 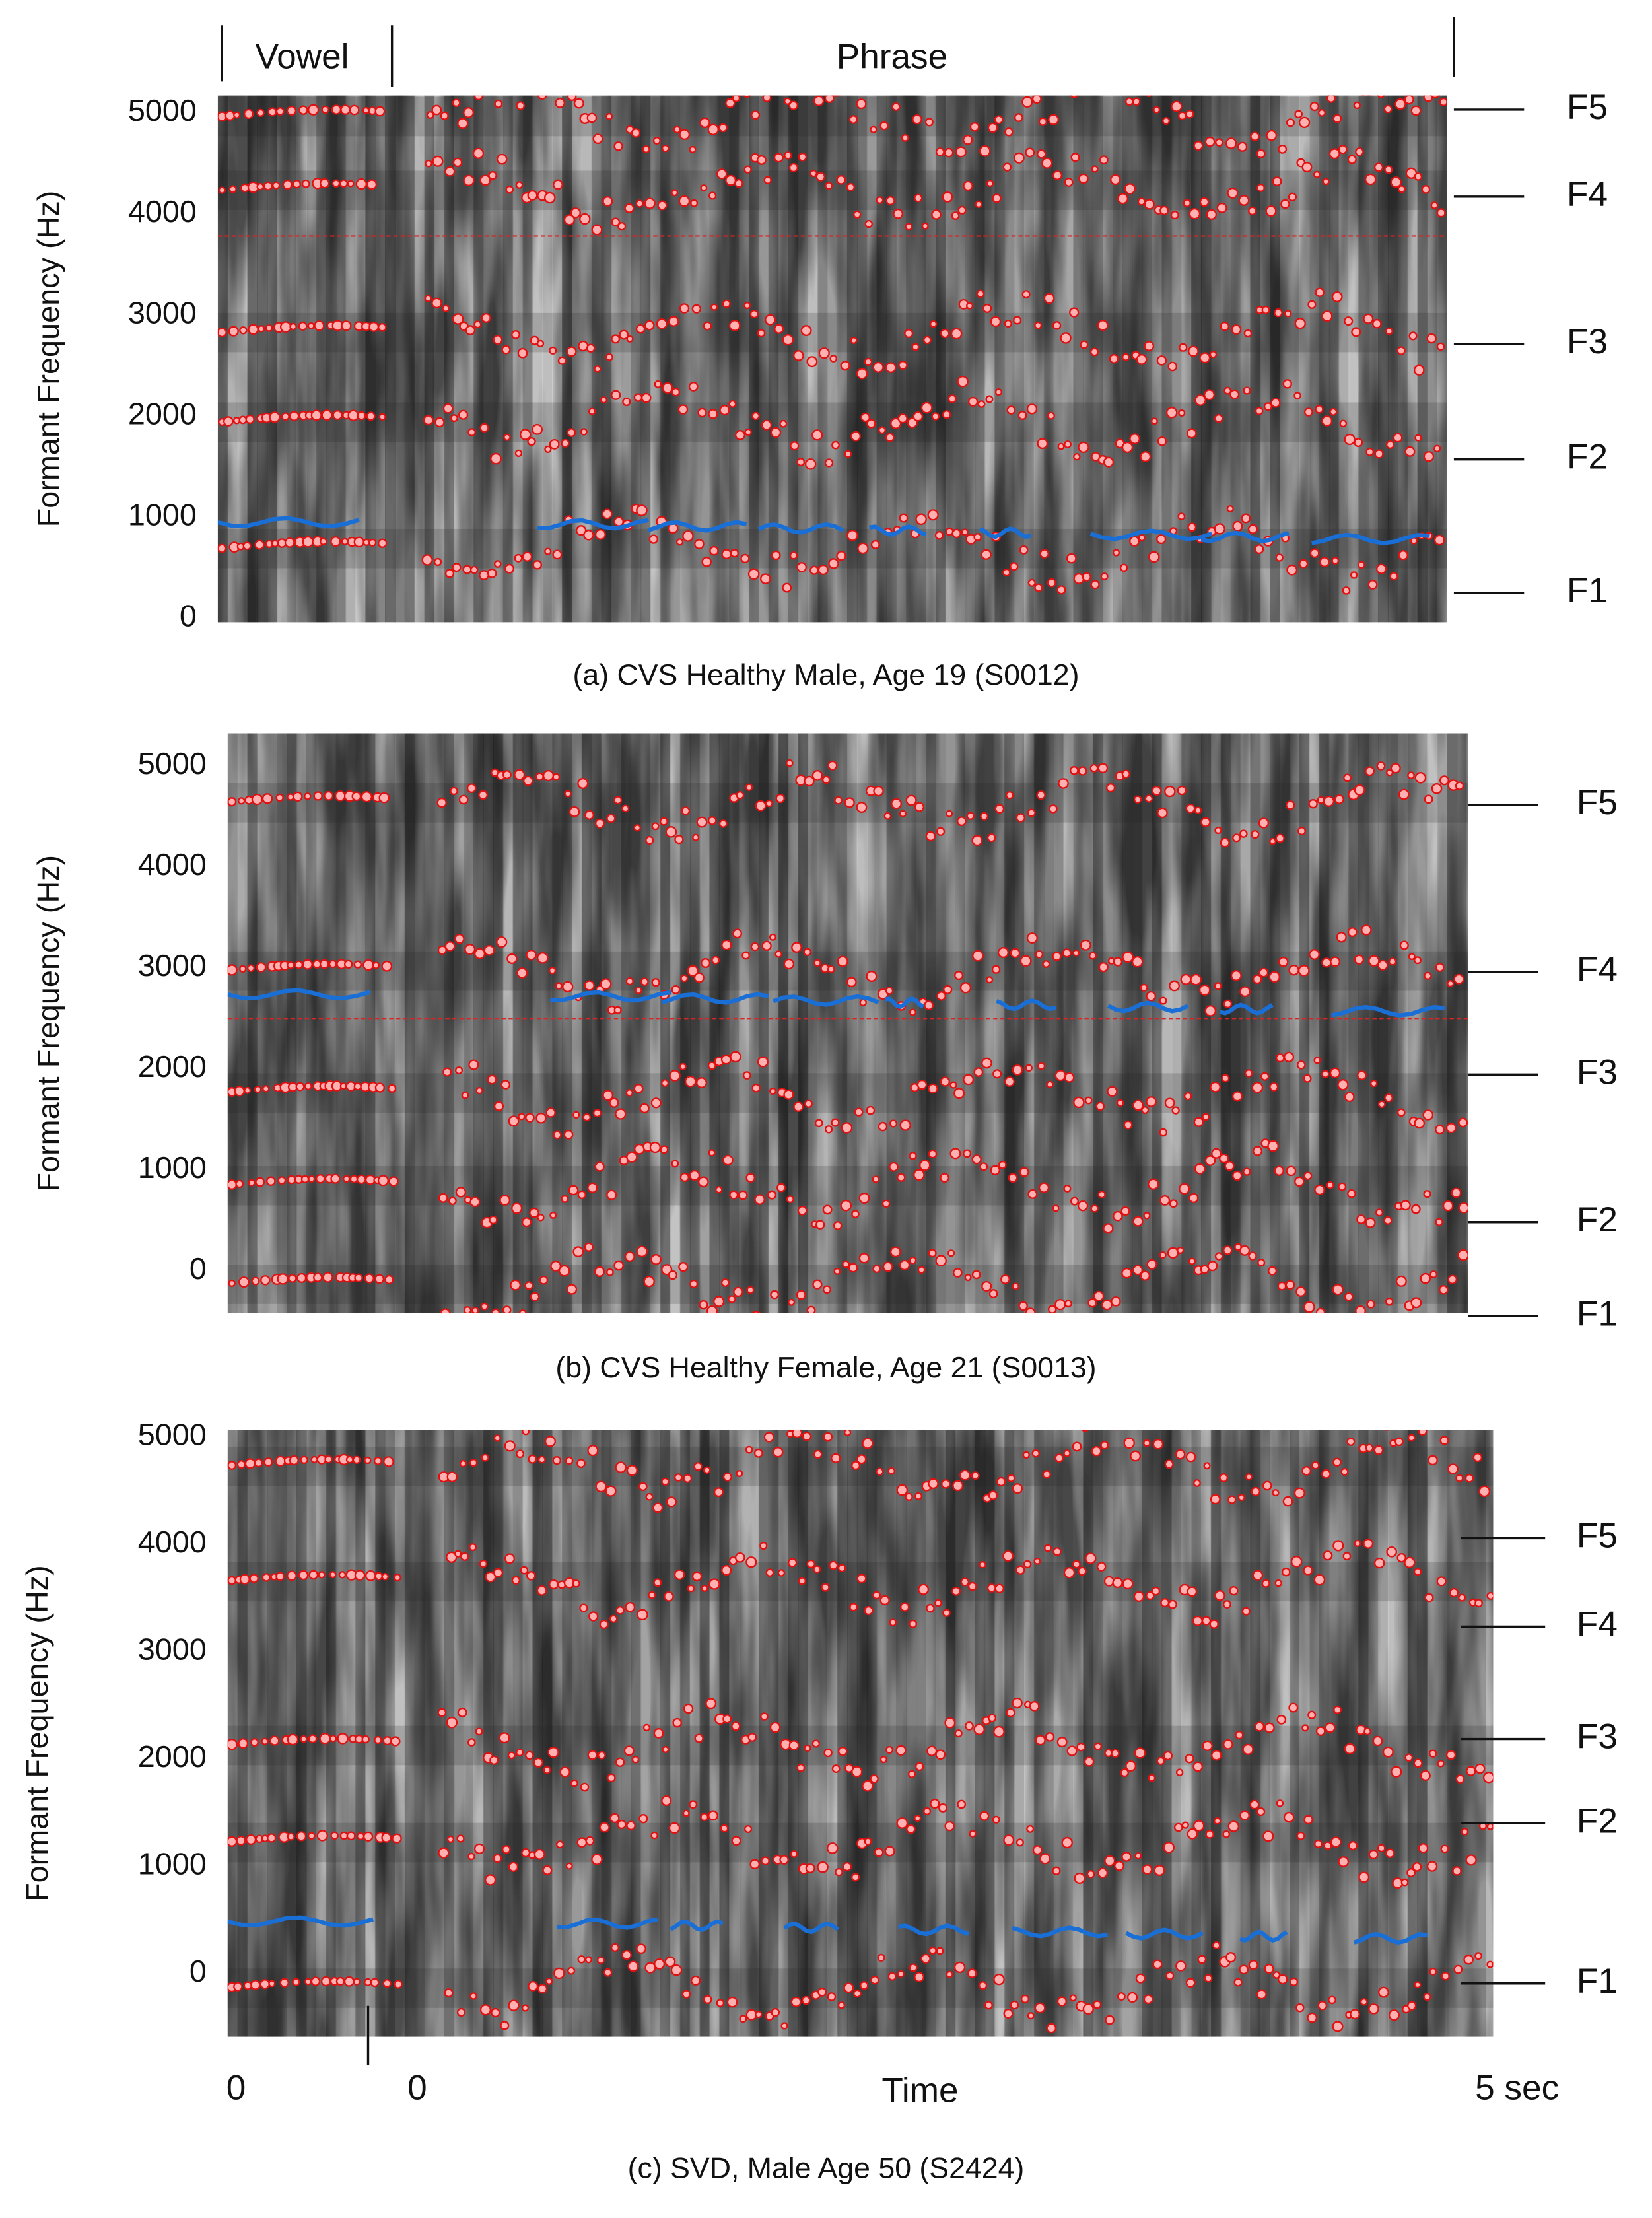 What do you see at coordinates (1597, 803) in the screenshot?
I see `annotation: F5` at bounding box center [1597, 803].